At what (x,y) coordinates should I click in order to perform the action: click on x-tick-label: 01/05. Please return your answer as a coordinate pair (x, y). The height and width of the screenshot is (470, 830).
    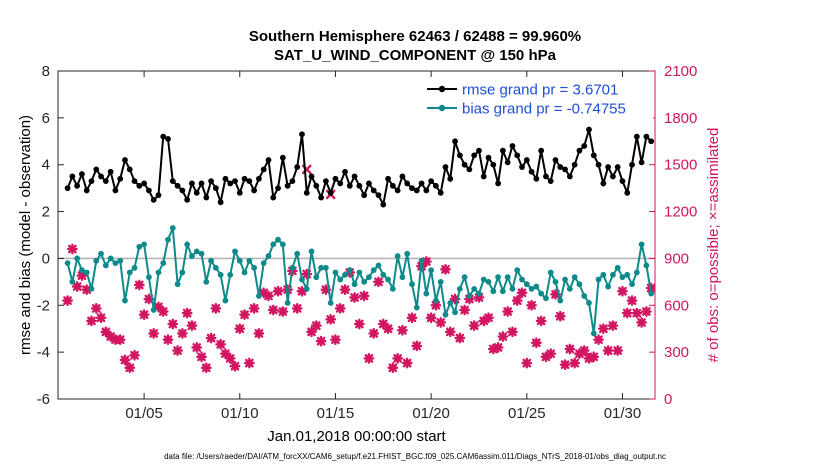
    Looking at the image, I should click on (144, 413).